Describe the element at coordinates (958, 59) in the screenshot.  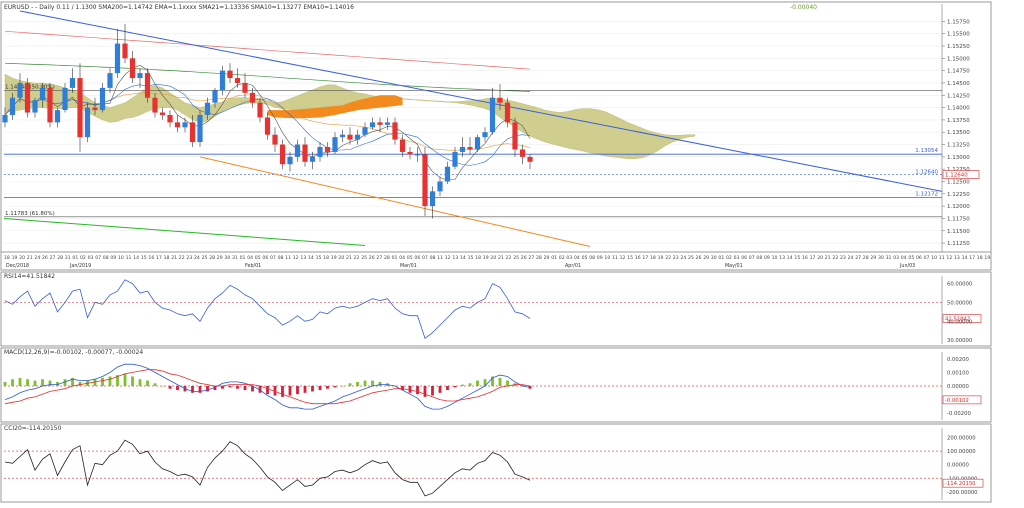
I see `price-tick-label: 1.15000` at that location.